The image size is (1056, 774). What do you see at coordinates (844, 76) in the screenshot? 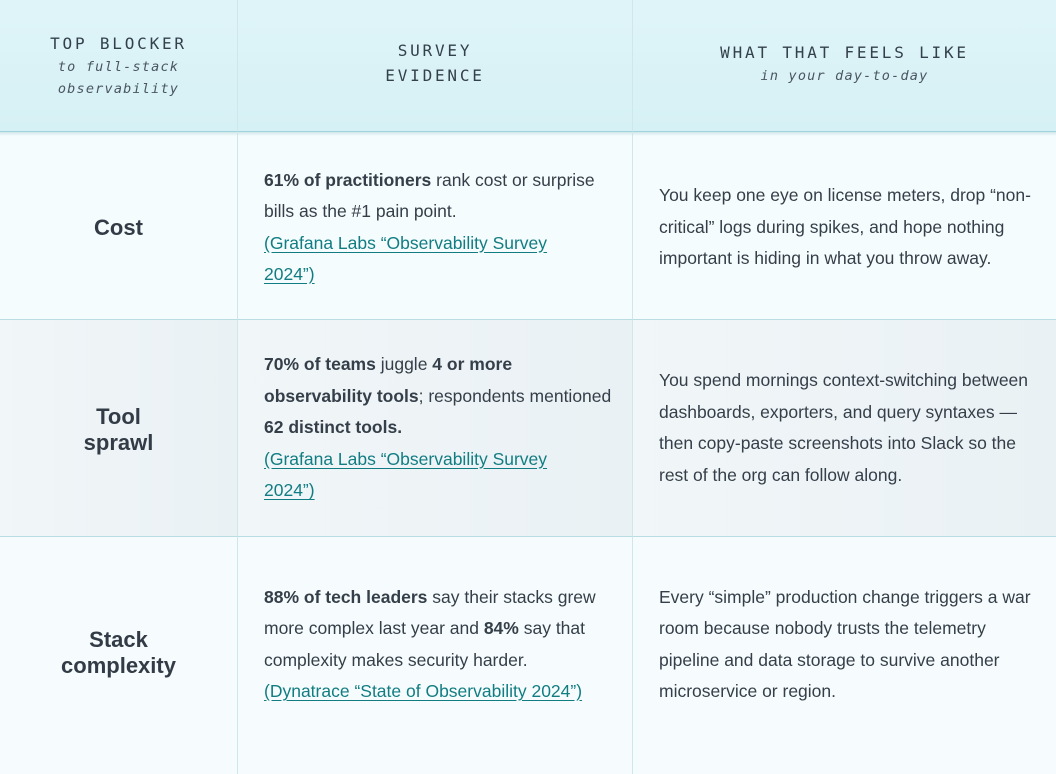
I see `header-feels-like-subtitle: in your day-to-day` at bounding box center [844, 76].